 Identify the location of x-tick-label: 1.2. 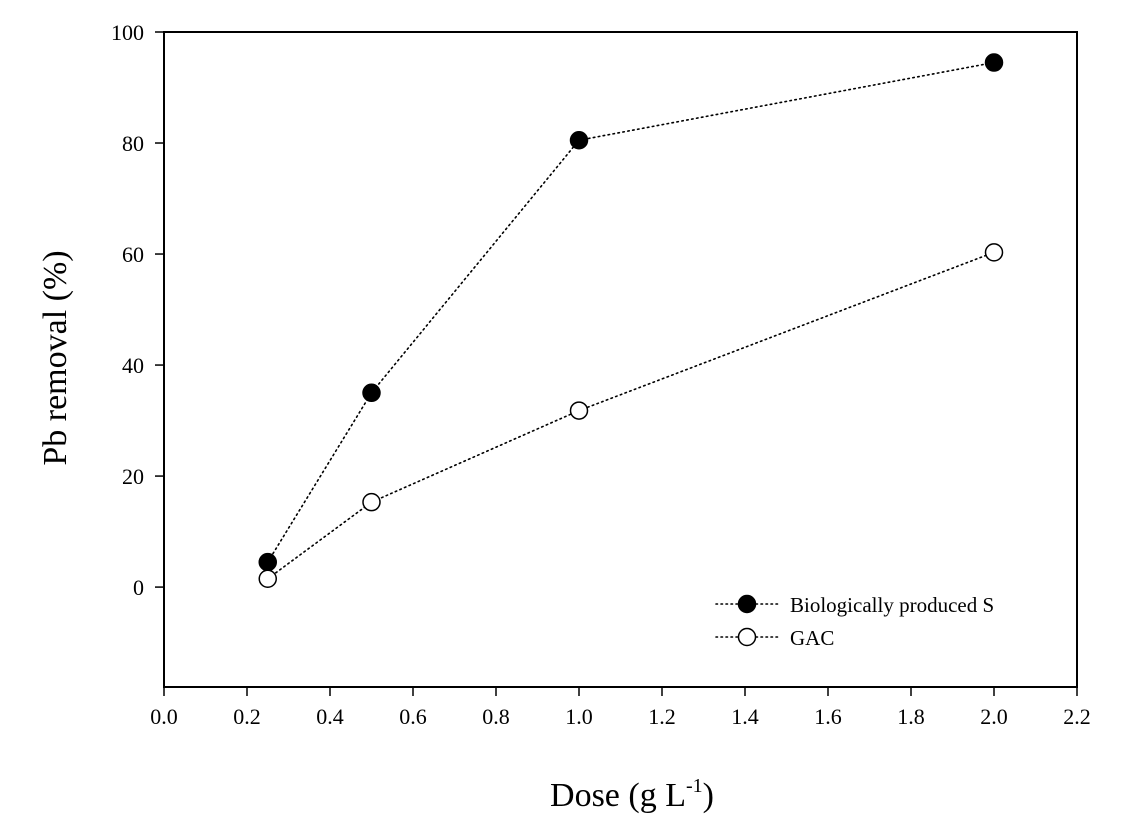
(662, 716).